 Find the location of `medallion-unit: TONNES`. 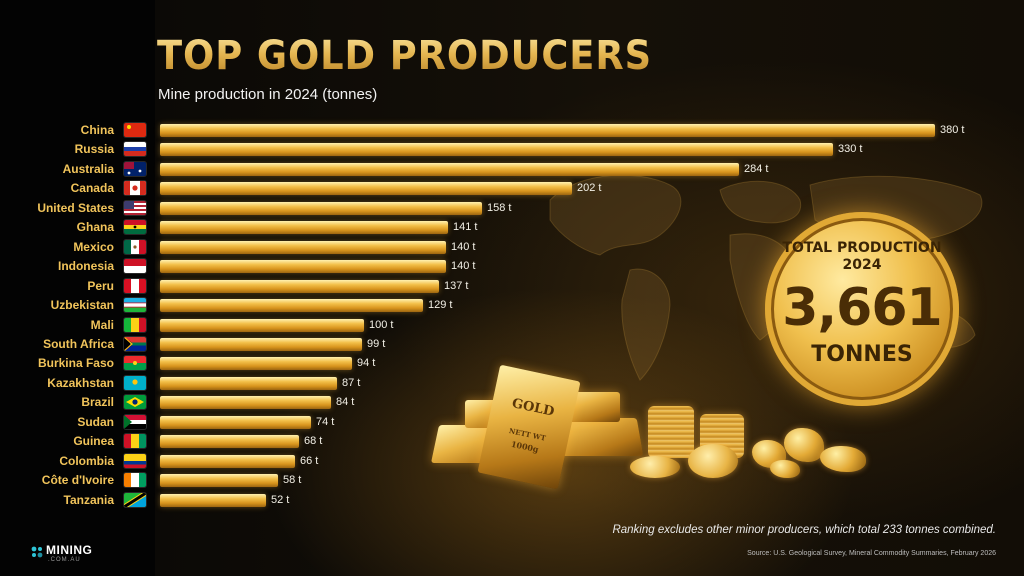

medallion-unit: TONNES is located at coordinates (862, 354).